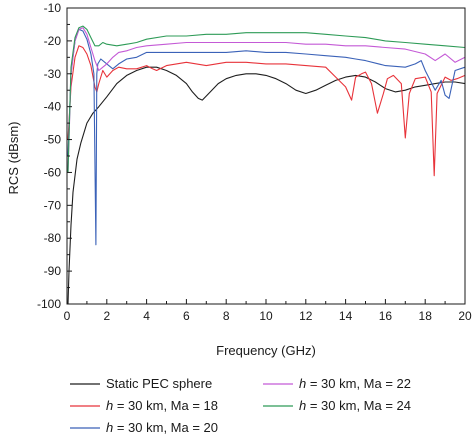 The height and width of the screenshot is (443, 474). Describe the element at coordinates (67, 316) in the screenshot. I see `x-tick-label: 0` at that location.